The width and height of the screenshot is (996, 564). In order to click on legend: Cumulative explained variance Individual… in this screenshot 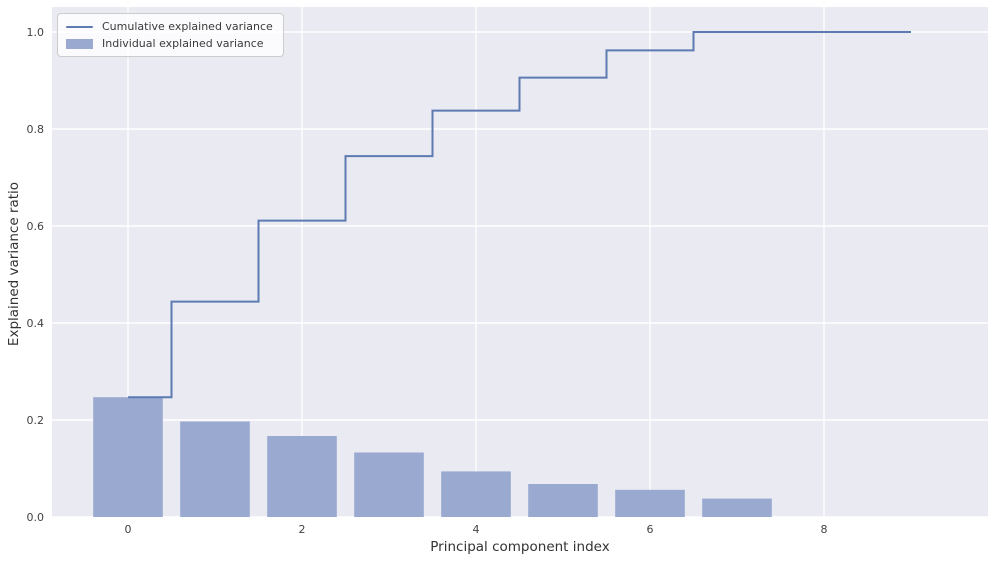, I will do `click(170, 35)`.